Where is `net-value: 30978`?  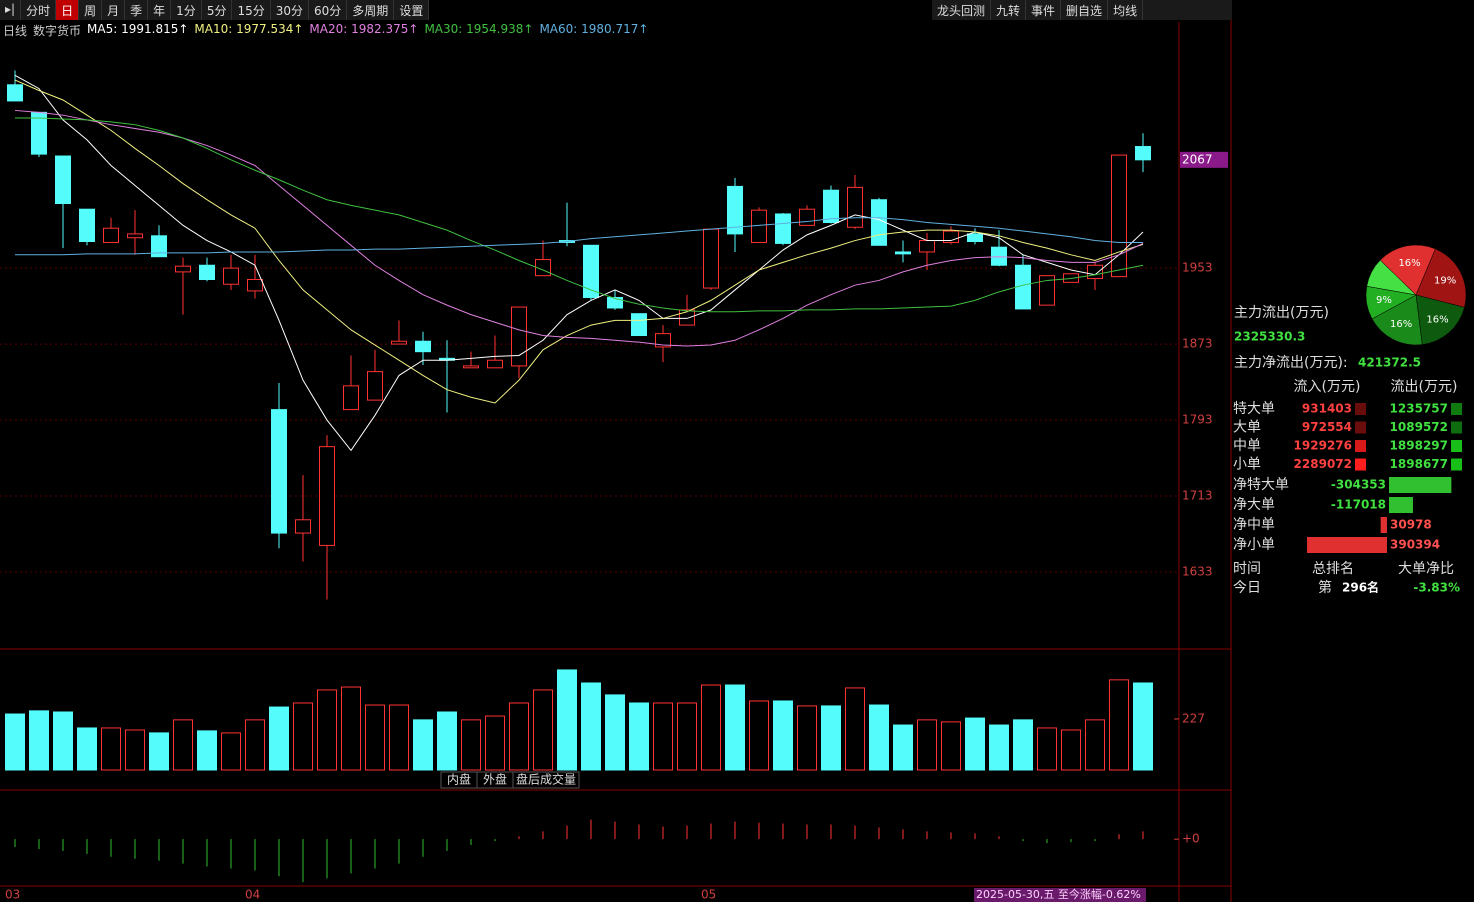
net-value: 30978 is located at coordinates (1411, 525).